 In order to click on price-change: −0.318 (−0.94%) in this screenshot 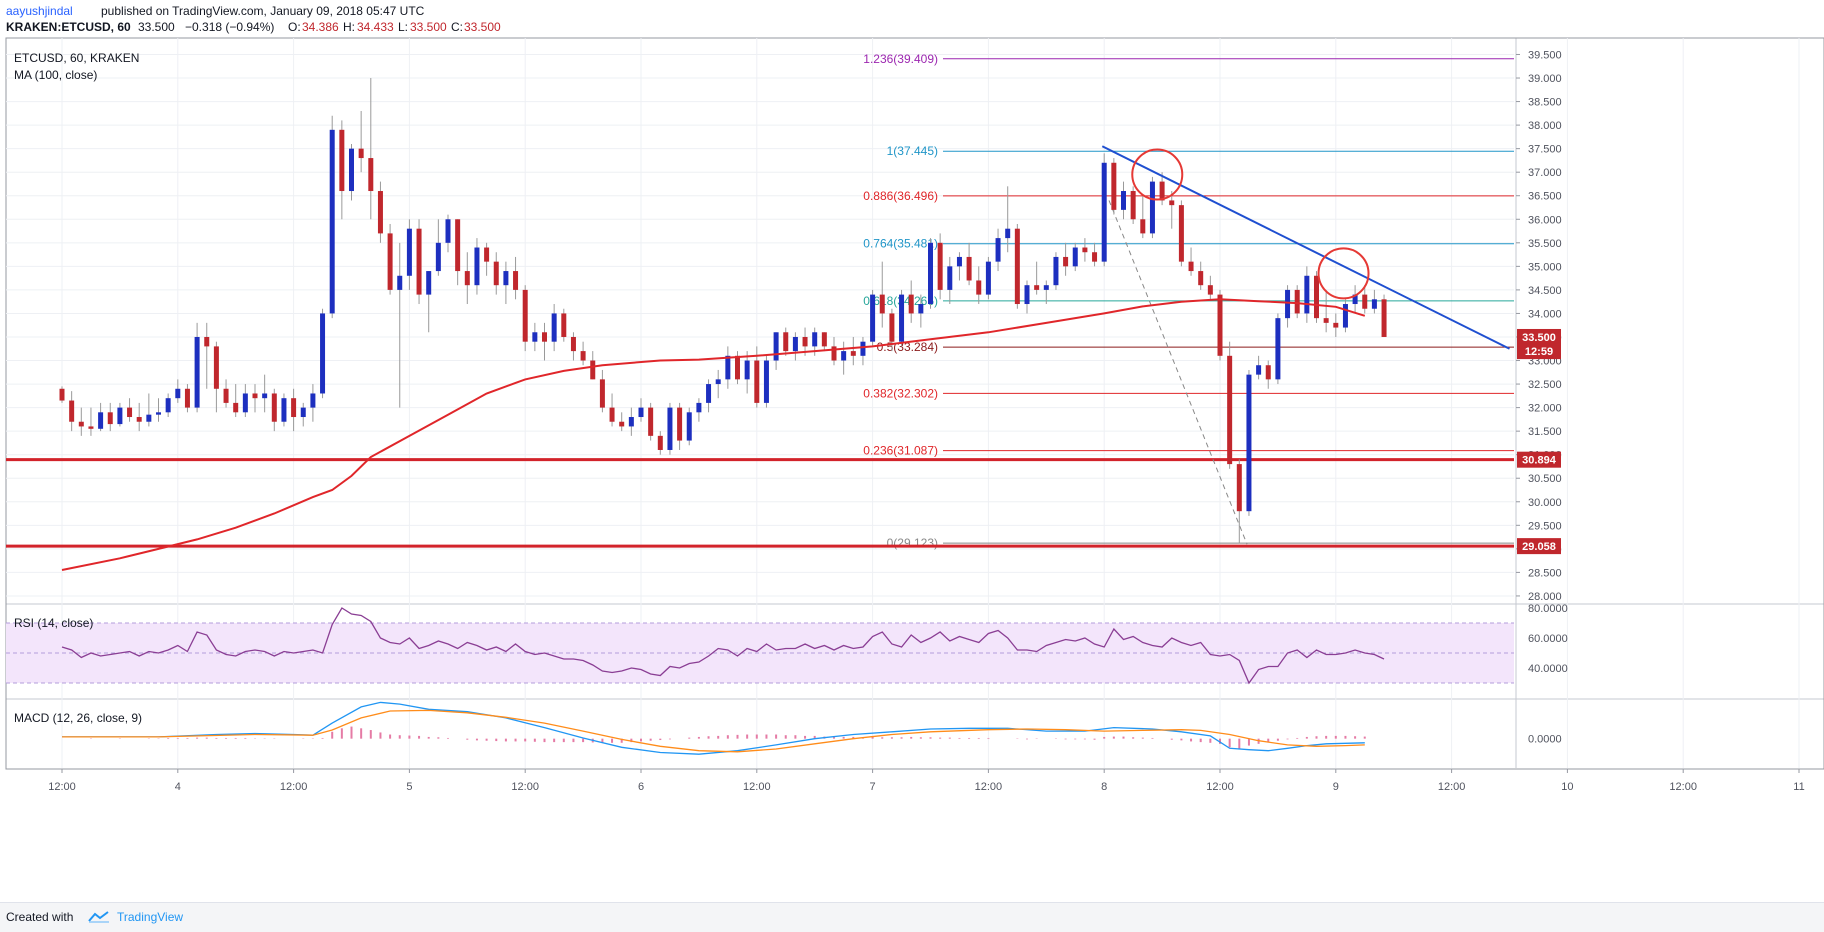, I will do `click(230, 27)`.